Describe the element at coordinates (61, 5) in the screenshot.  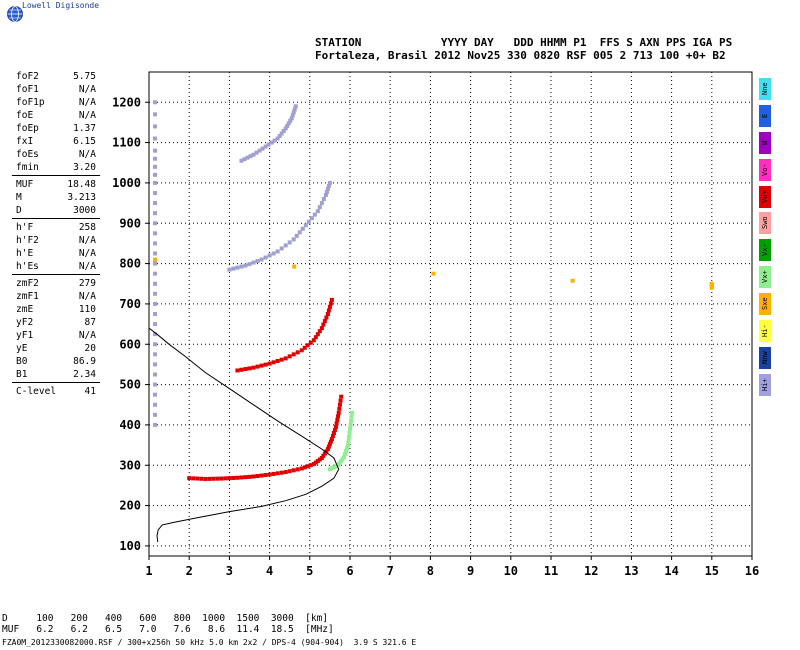
I see `brand-label: Lowell Digisonde` at that location.